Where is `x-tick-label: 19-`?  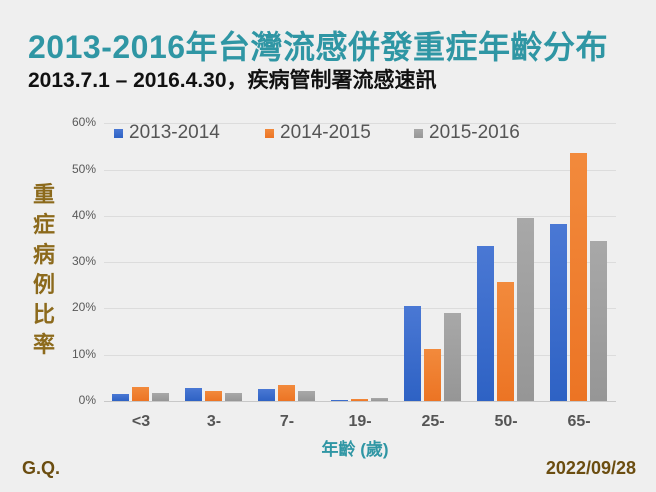
x-tick-label: 19- is located at coordinates (360, 421).